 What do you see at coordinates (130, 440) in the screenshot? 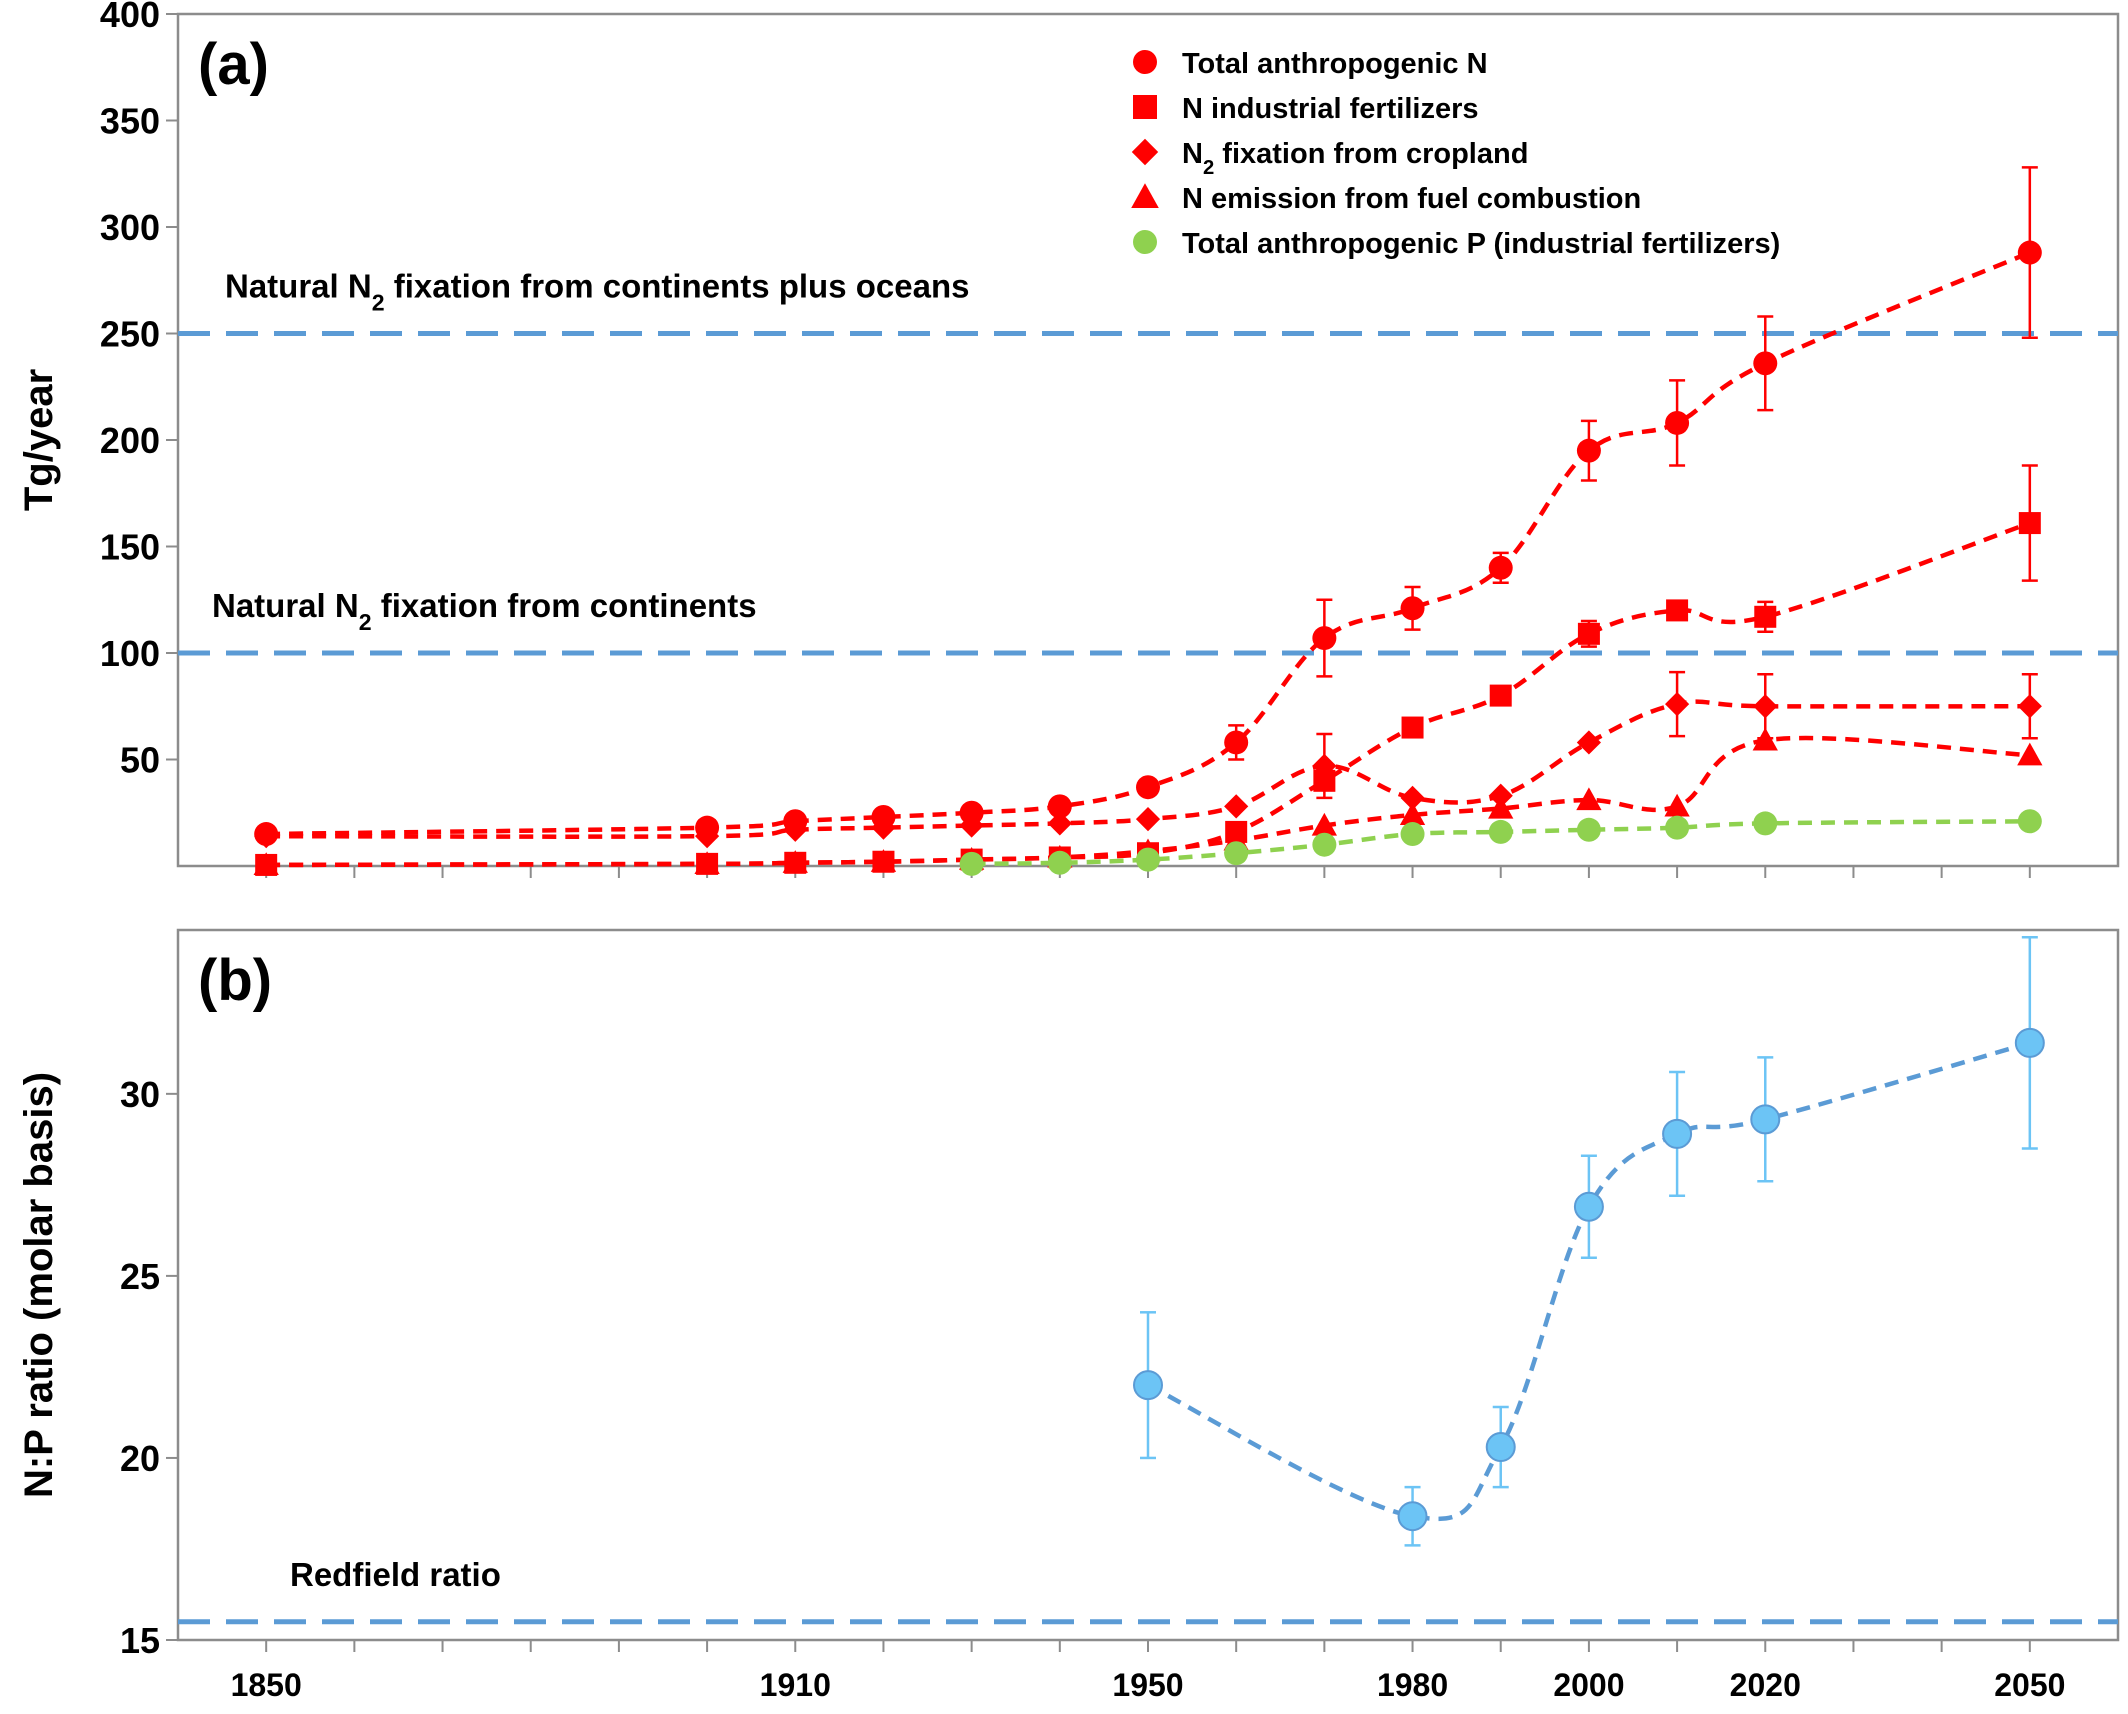
I see `y-tick-label-a: 200` at bounding box center [130, 440].